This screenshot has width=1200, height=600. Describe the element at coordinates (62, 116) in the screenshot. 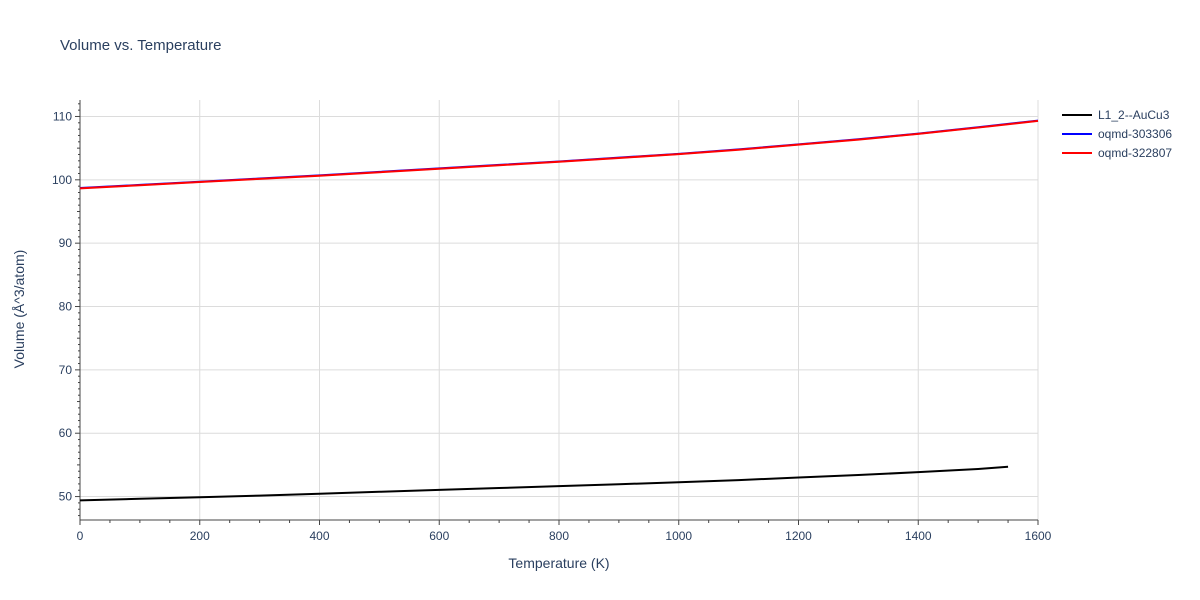

I see `y-tick-label: 110` at that location.